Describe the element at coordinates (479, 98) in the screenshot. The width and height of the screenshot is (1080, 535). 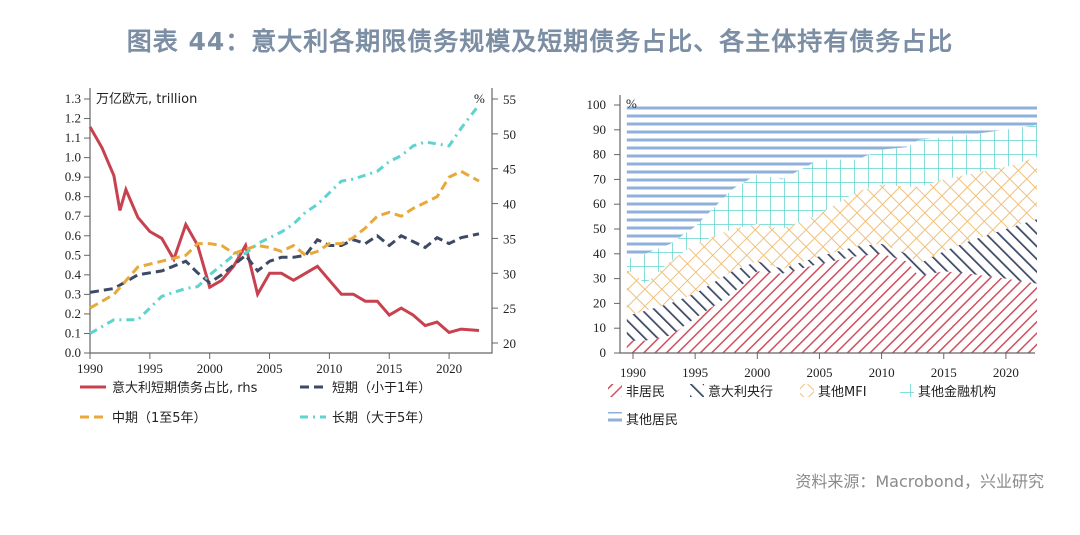
I see `right-axis-unit: %` at that location.